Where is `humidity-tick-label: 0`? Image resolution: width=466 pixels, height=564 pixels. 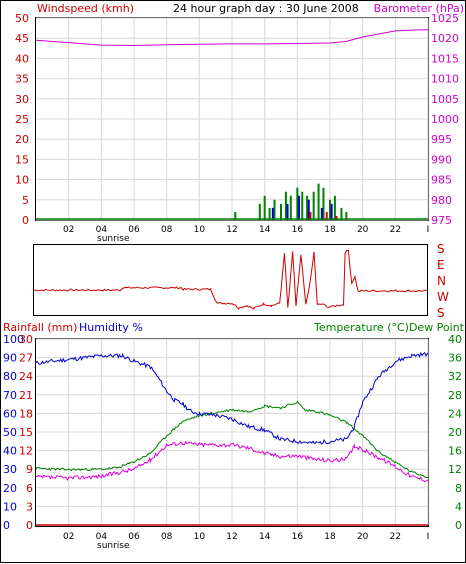 humidity-tick-label: 0 is located at coordinates (6, 525).